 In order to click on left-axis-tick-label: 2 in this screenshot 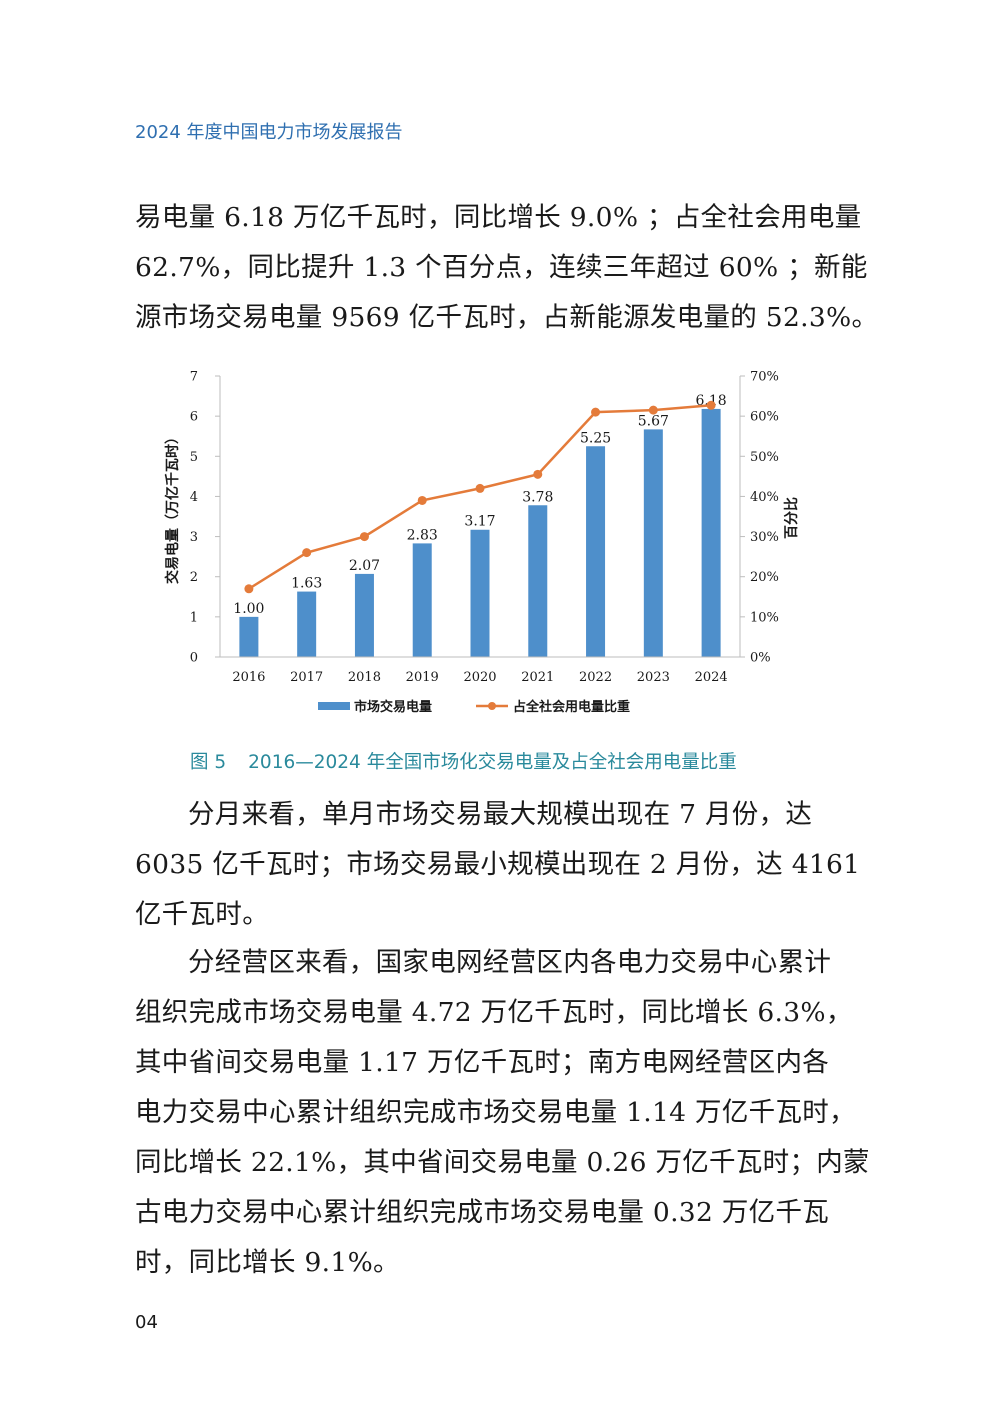, I will do `click(194, 577)`.